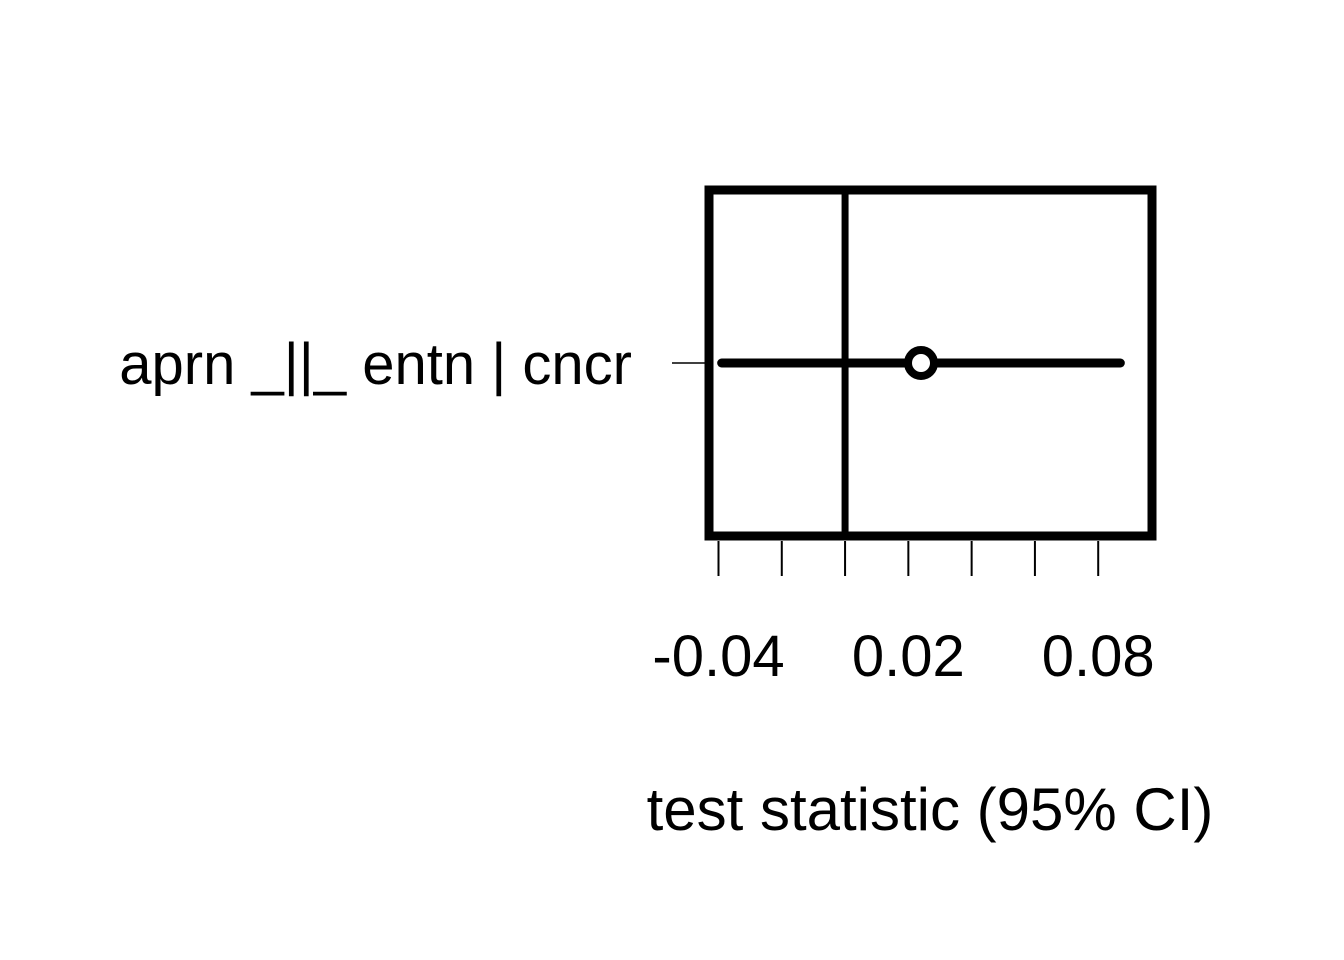 This screenshot has width=1344, height=960. I want to click on x-tick-label: 0.02, so click(908, 656).